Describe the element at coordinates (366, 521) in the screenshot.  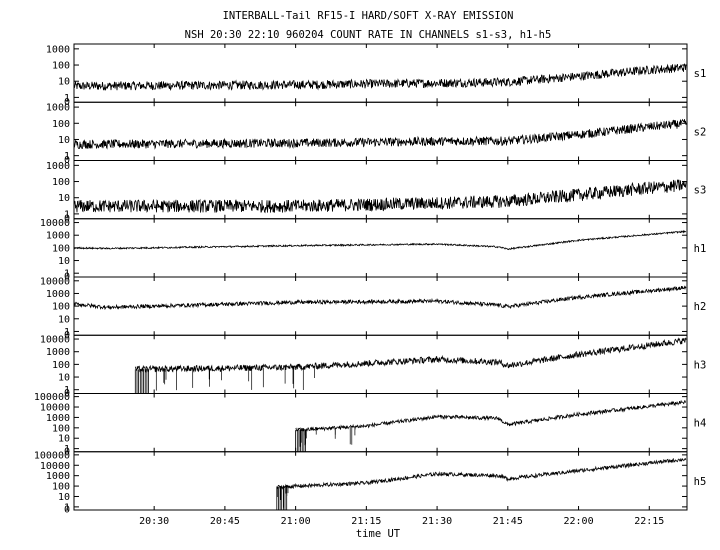
I see `x-tick-label: 21:15` at that location.